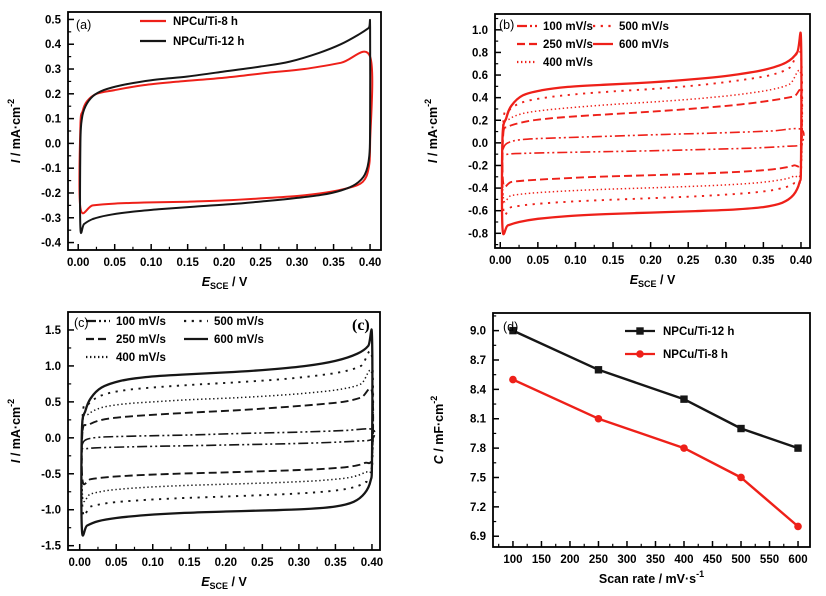  What do you see at coordinates (644, 27) in the screenshot?
I see `legend-label: 500 mV/s` at bounding box center [644, 27].